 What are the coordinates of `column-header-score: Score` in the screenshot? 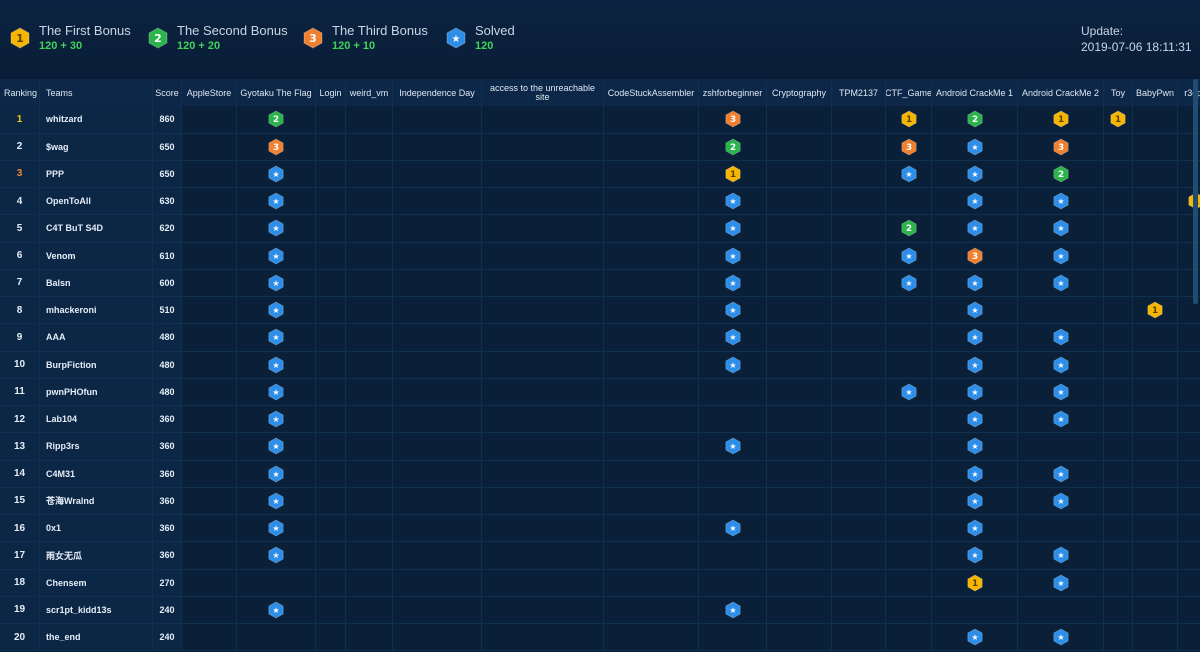 It's located at (167, 93).